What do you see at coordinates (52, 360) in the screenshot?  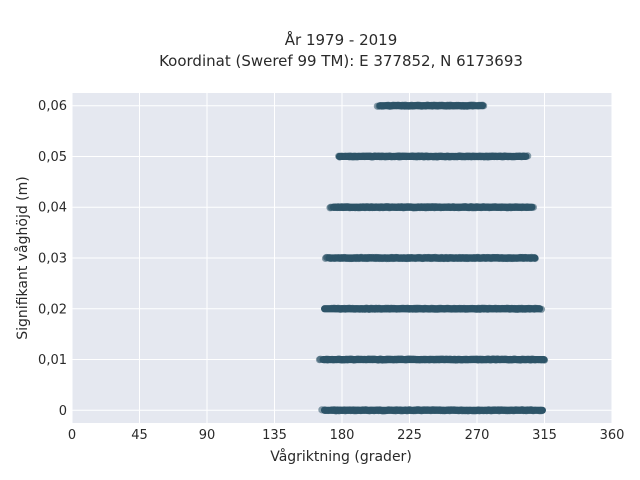 I see `y-tick-label: 0,01` at bounding box center [52, 360].